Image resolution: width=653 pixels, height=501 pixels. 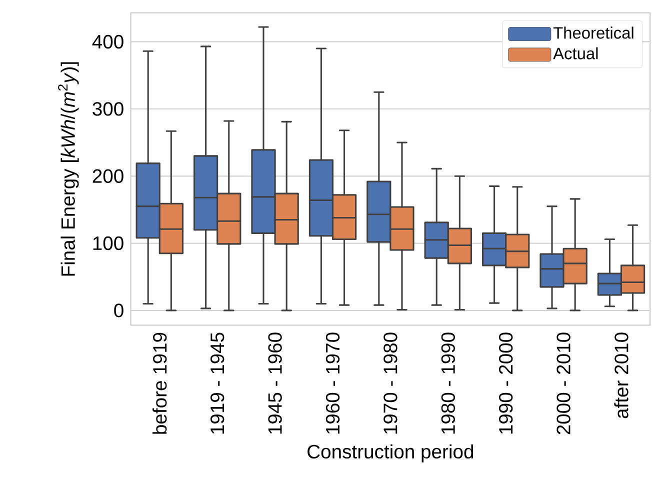 What do you see at coordinates (159, 383) in the screenshot?
I see `x-tick-label: before 1919` at bounding box center [159, 383].